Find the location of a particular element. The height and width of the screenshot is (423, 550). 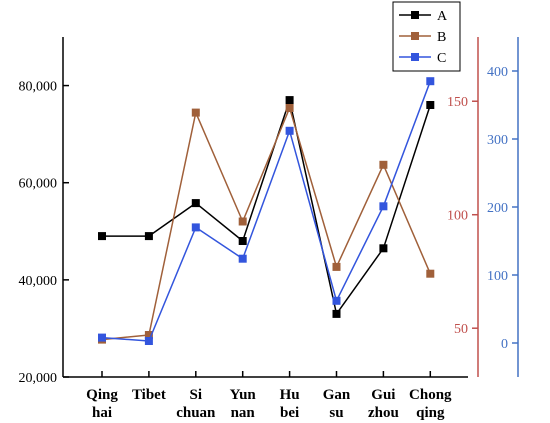

legend-label: B is located at coordinates (441, 37).